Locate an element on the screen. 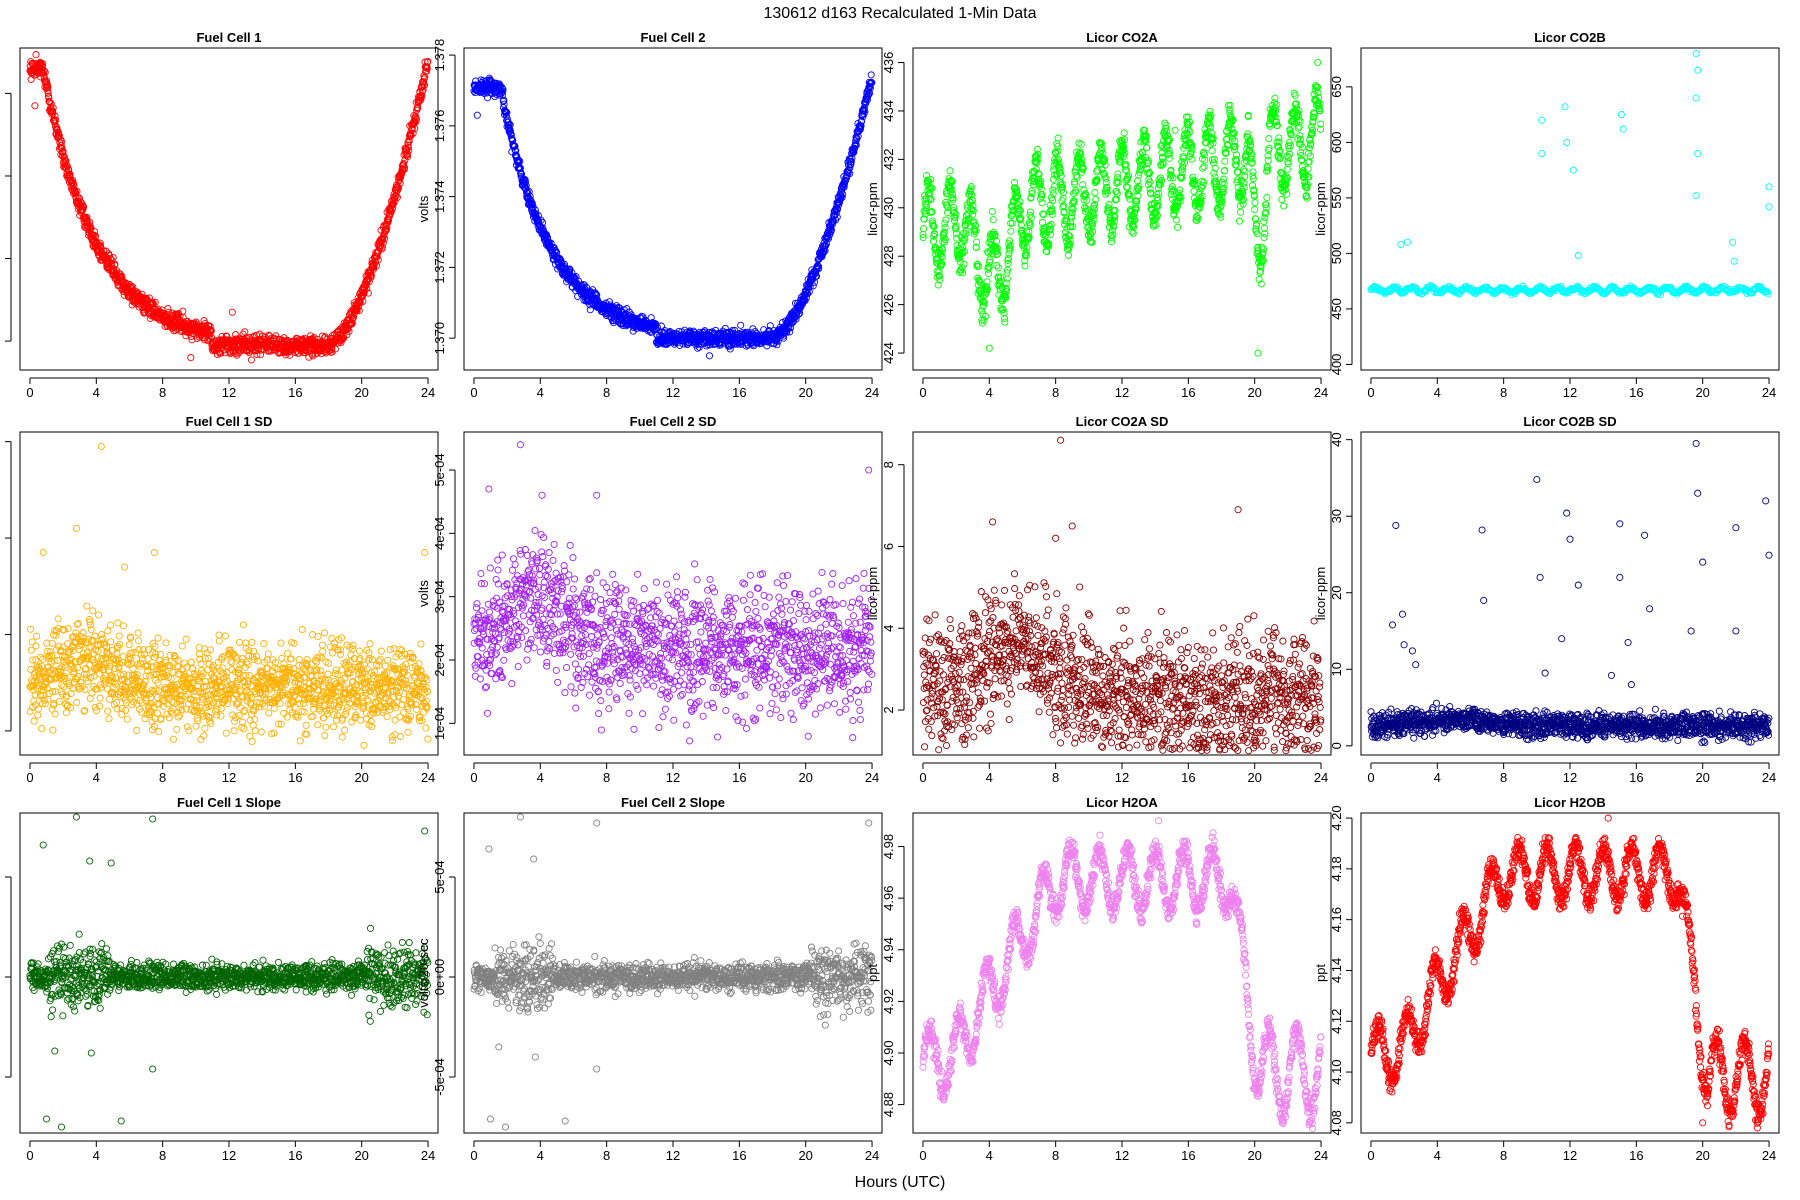 This screenshot has width=1800, height=1200. panel-title: Fuel Cell 1 is located at coordinates (228, 37).